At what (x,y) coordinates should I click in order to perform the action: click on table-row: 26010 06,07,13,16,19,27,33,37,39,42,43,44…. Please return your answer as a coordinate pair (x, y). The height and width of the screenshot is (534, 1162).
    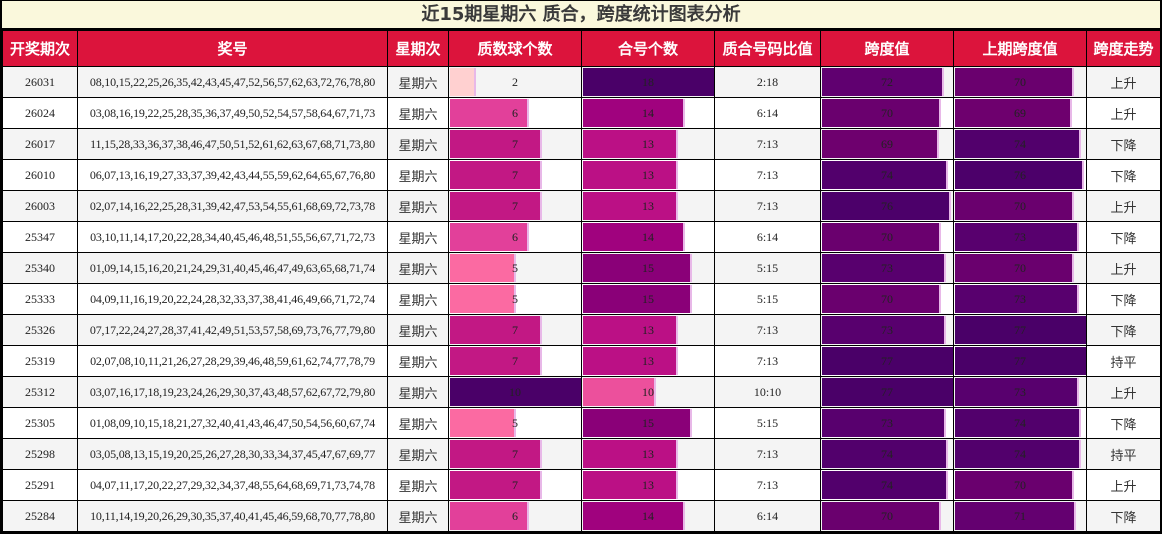
    Looking at the image, I should click on (581, 175).